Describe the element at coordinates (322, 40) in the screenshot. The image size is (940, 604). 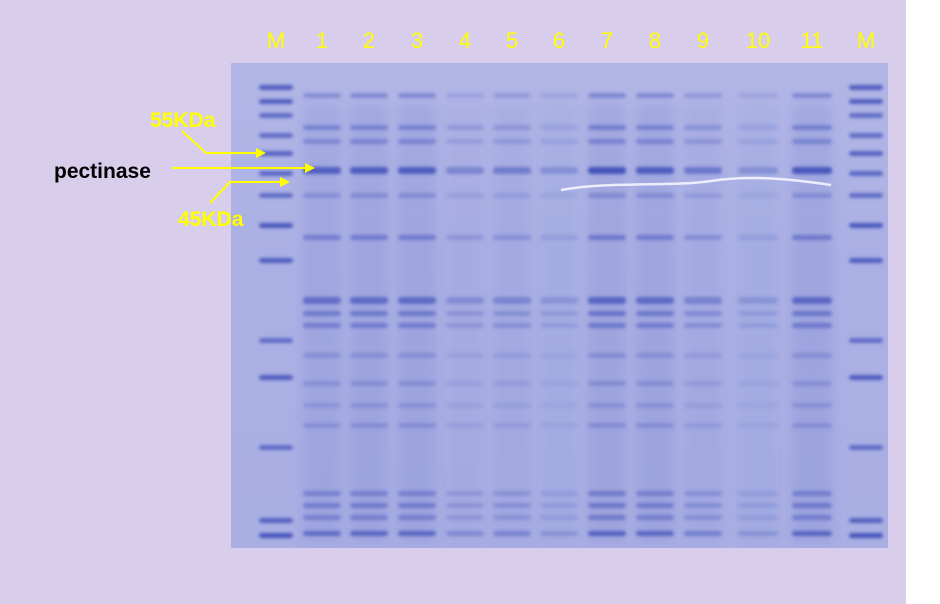
I see `lane-label-1: 1` at that location.